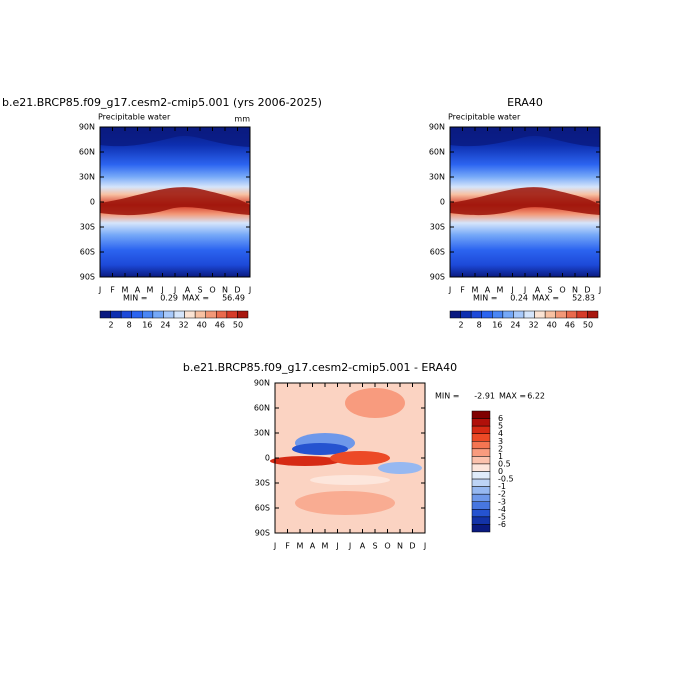 Image resolution: width=700 pixels, height=700 pixels. I want to click on colorbar-label: 8, so click(129, 325).